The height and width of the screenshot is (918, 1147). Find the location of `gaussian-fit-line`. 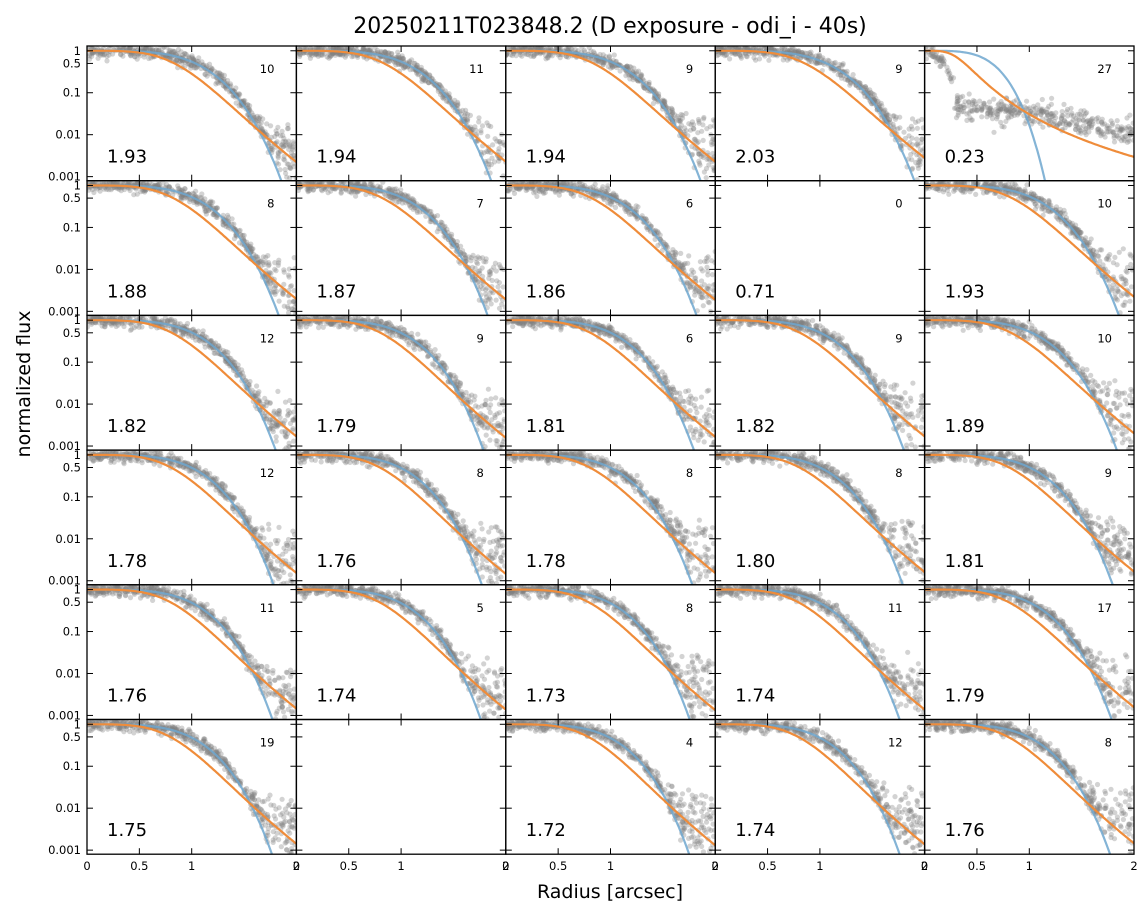

gaussian-fit-line is located at coordinates (985, 115).